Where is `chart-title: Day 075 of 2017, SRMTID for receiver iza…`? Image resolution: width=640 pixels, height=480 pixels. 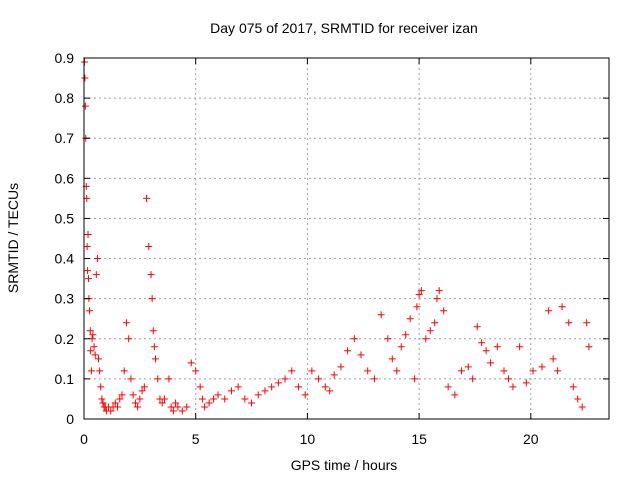
chart-title: Day 075 of 2017, SRMTID for receiver iza… is located at coordinates (344, 28).